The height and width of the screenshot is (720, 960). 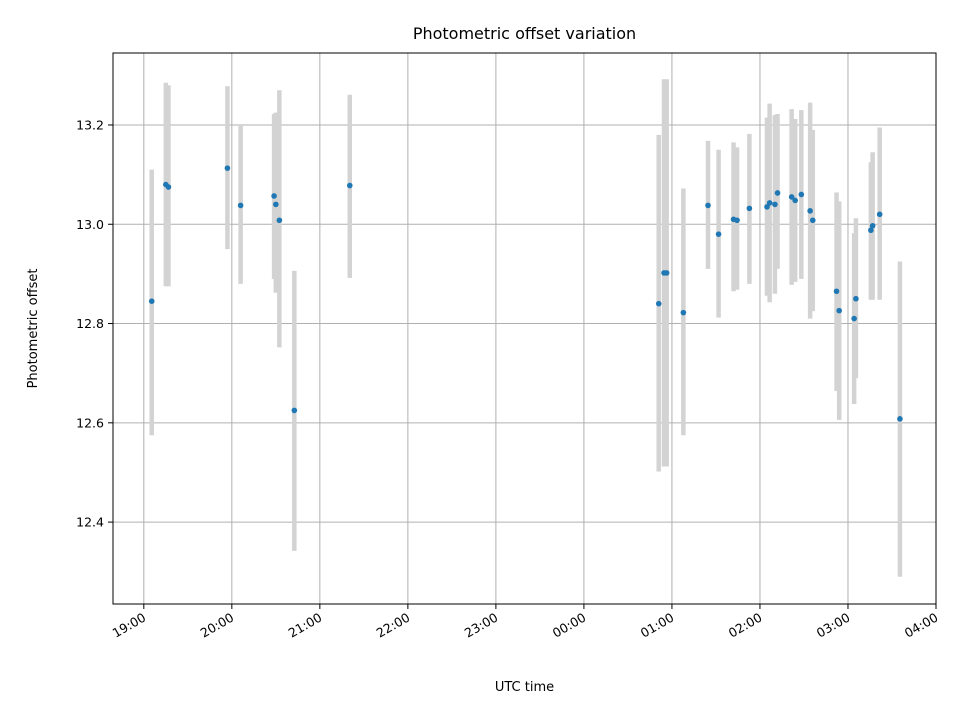 What do you see at coordinates (524, 687) in the screenshot?
I see `x-axis-label: UTC time` at bounding box center [524, 687].